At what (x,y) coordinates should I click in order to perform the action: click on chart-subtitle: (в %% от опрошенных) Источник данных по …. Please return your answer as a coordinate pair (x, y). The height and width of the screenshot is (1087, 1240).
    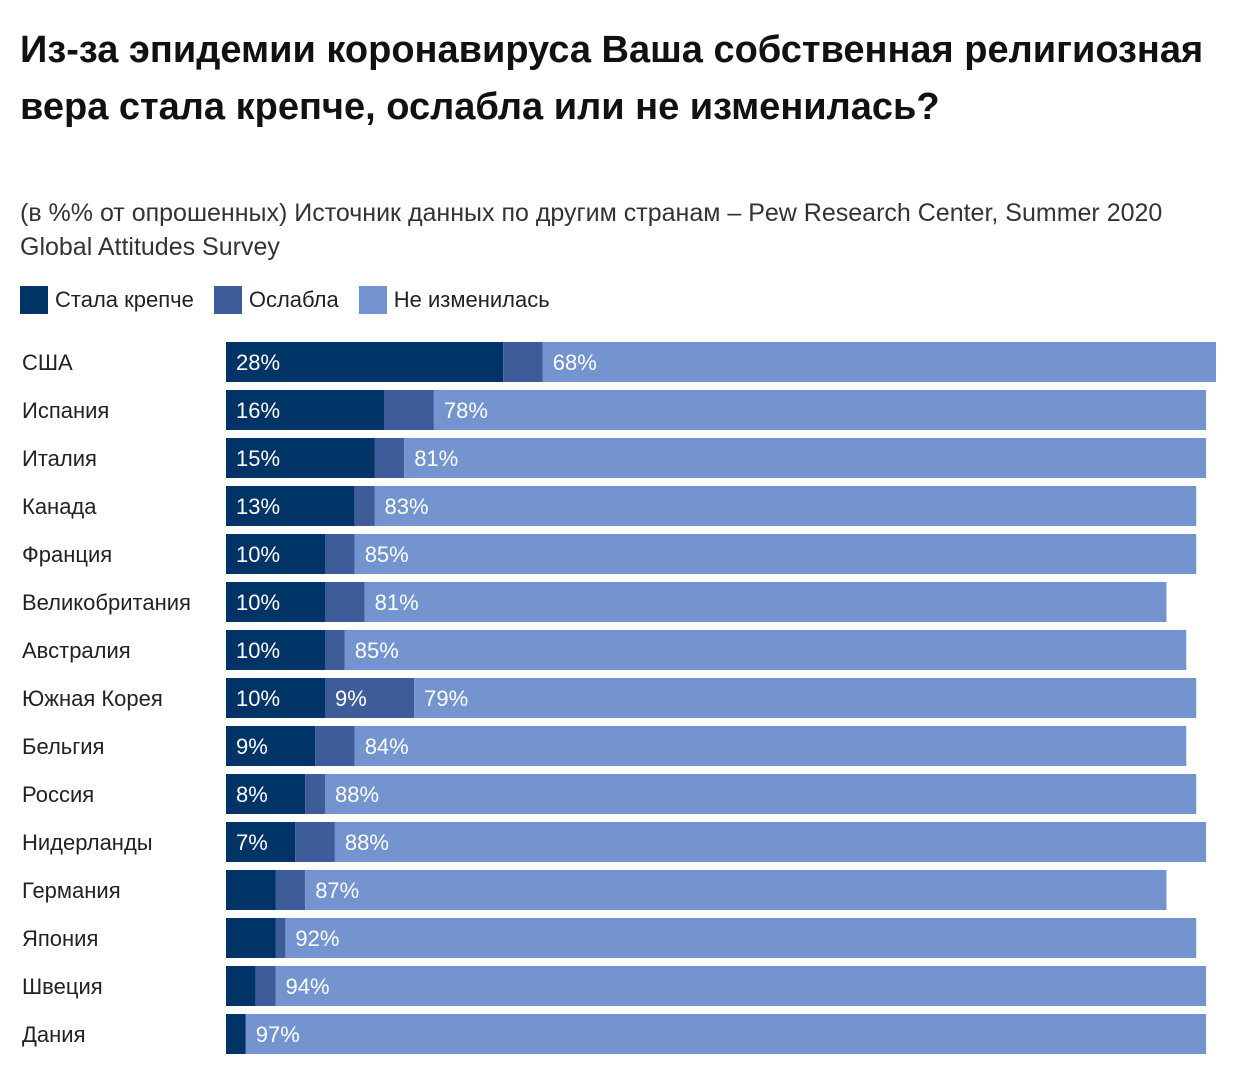
    Looking at the image, I should click on (591, 230).